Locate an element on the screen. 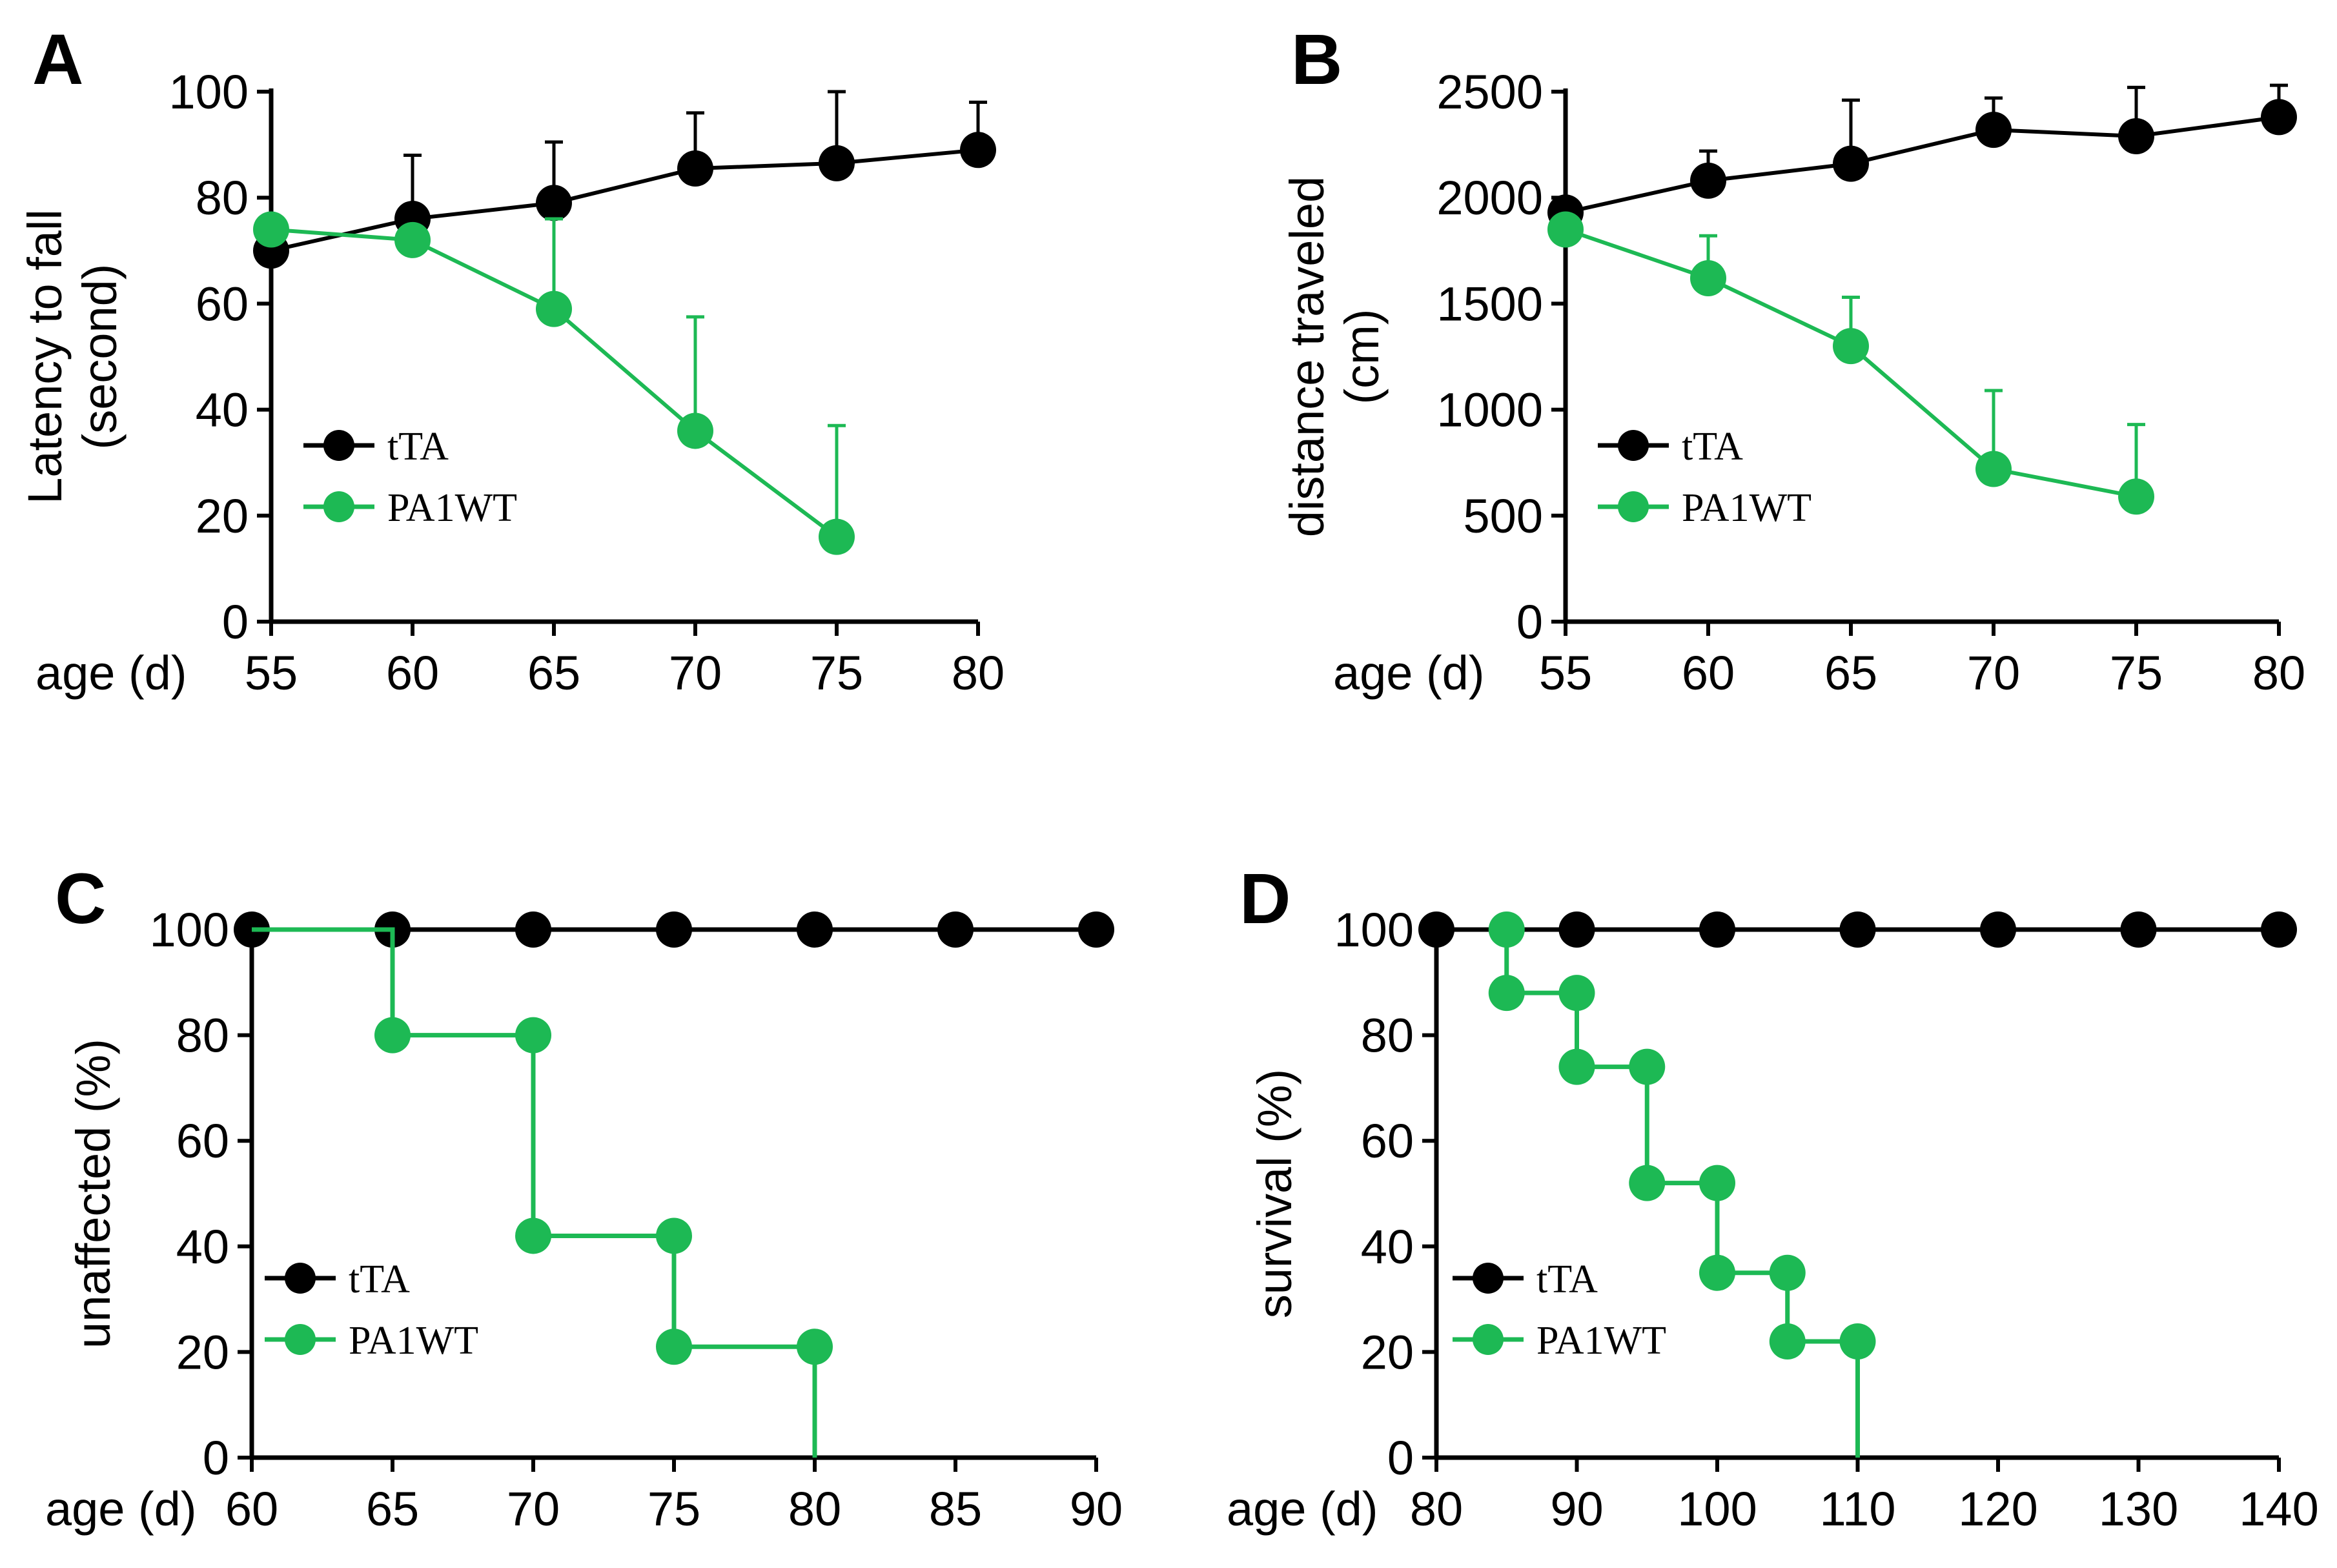 The height and width of the screenshot is (1568, 2337). x-tick-label: 130 is located at coordinates (2138, 1509).